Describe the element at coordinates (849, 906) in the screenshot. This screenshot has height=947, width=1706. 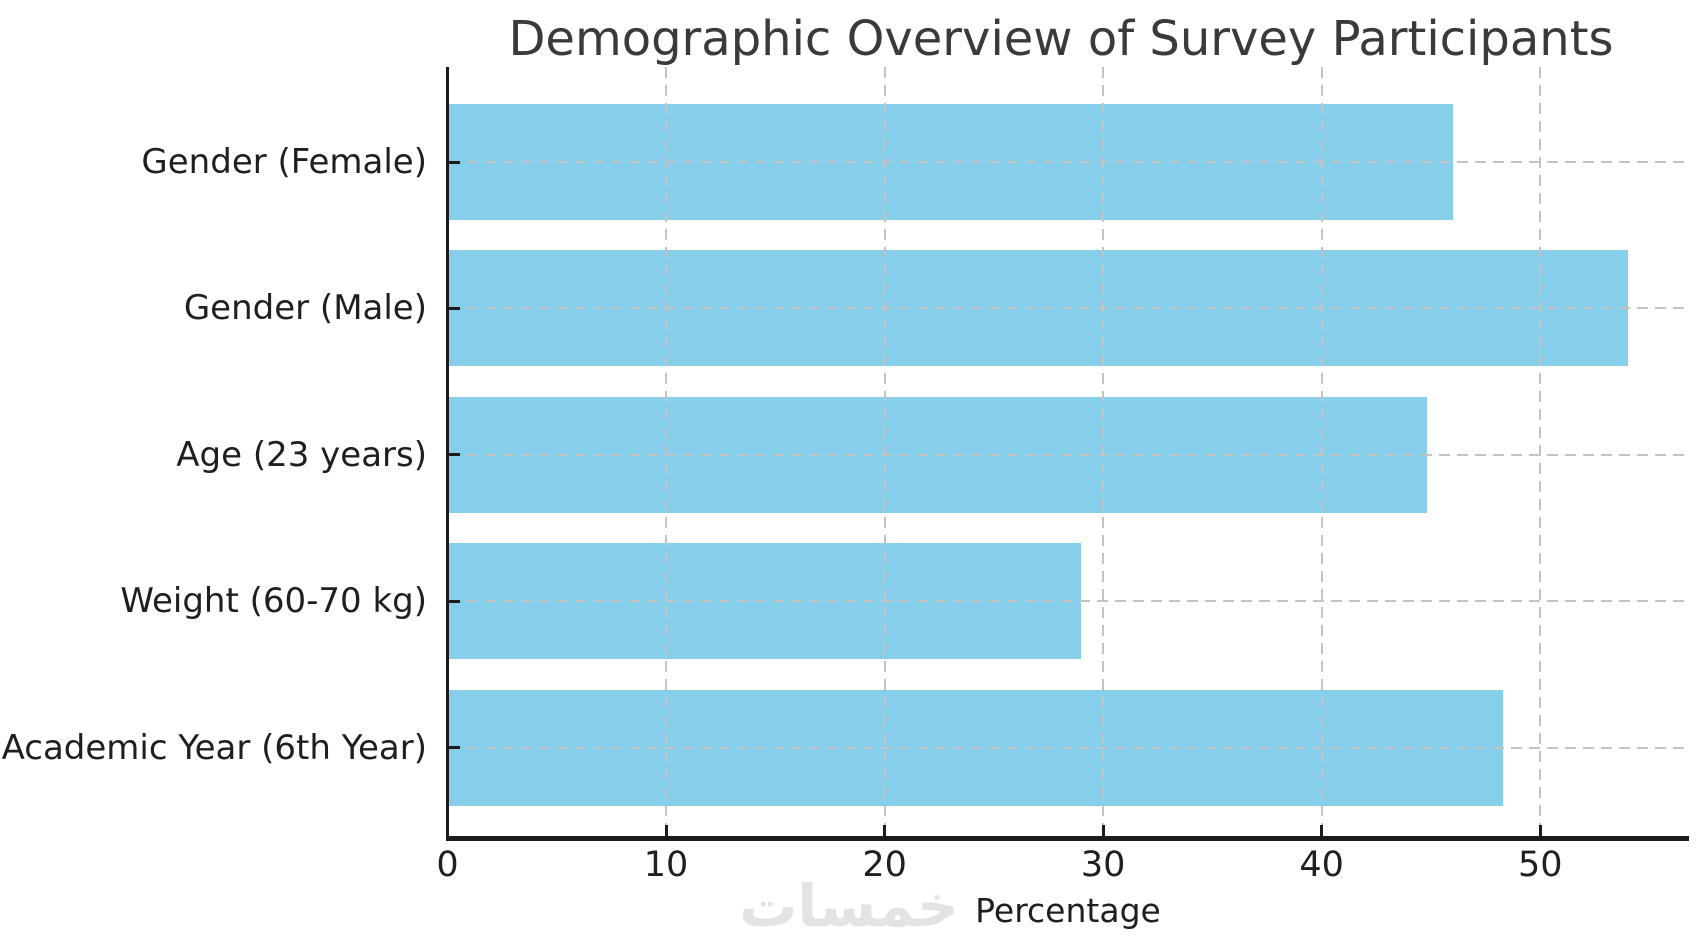
I see `watermark-logo: خمسات` at that location.